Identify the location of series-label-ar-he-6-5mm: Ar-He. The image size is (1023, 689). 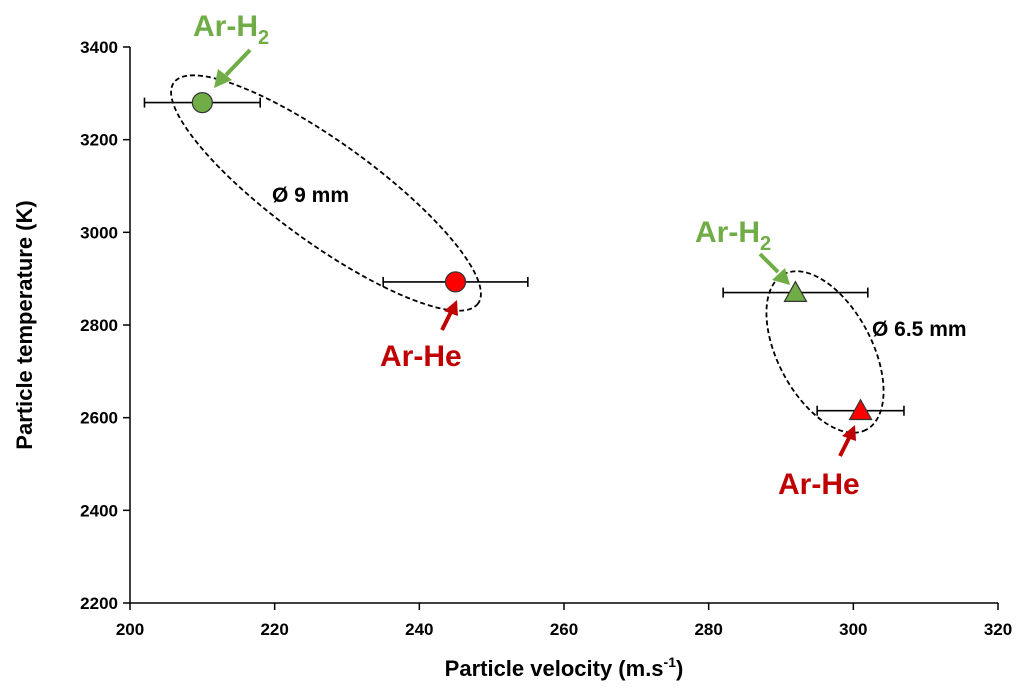
(819, 484).